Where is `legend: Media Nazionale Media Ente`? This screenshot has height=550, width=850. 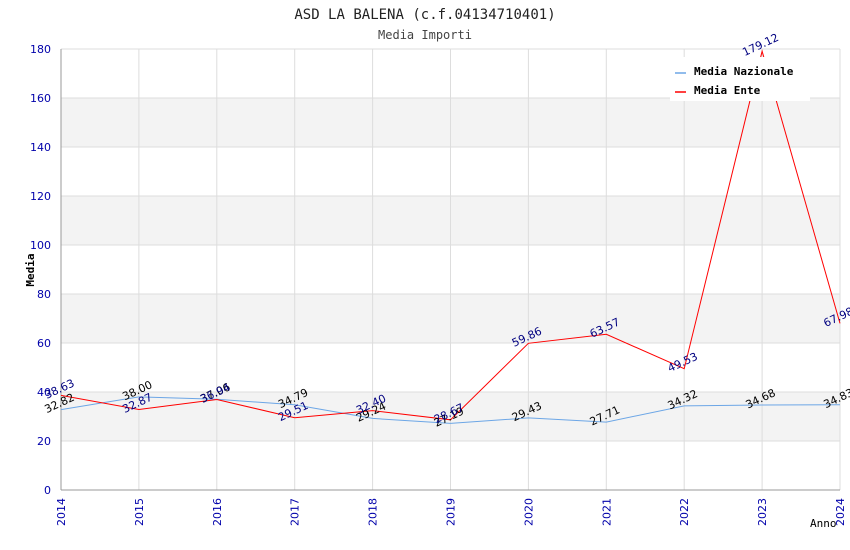
legend: Media Nazionale Media Ente is located at coordinates (740, 79).